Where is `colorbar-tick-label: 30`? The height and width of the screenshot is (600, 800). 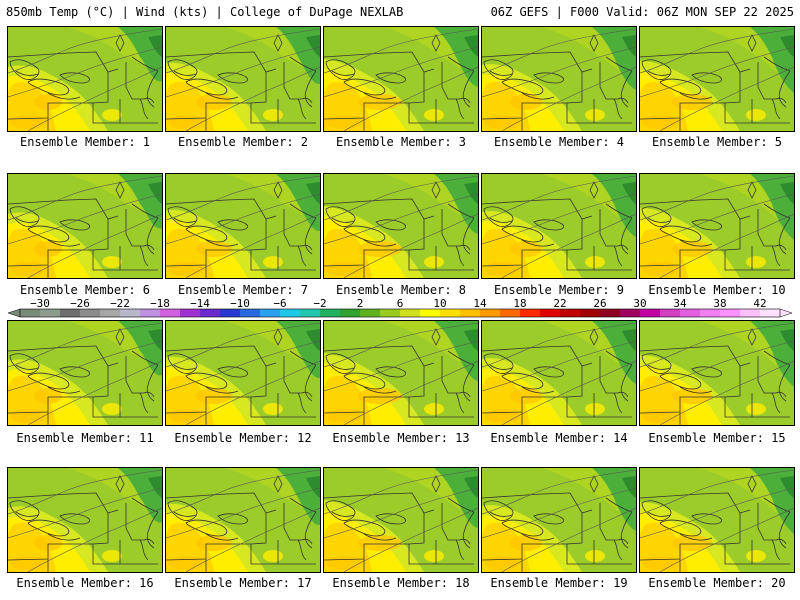 colorbar-tick-label: 30 is located at coordinates (639, 303).